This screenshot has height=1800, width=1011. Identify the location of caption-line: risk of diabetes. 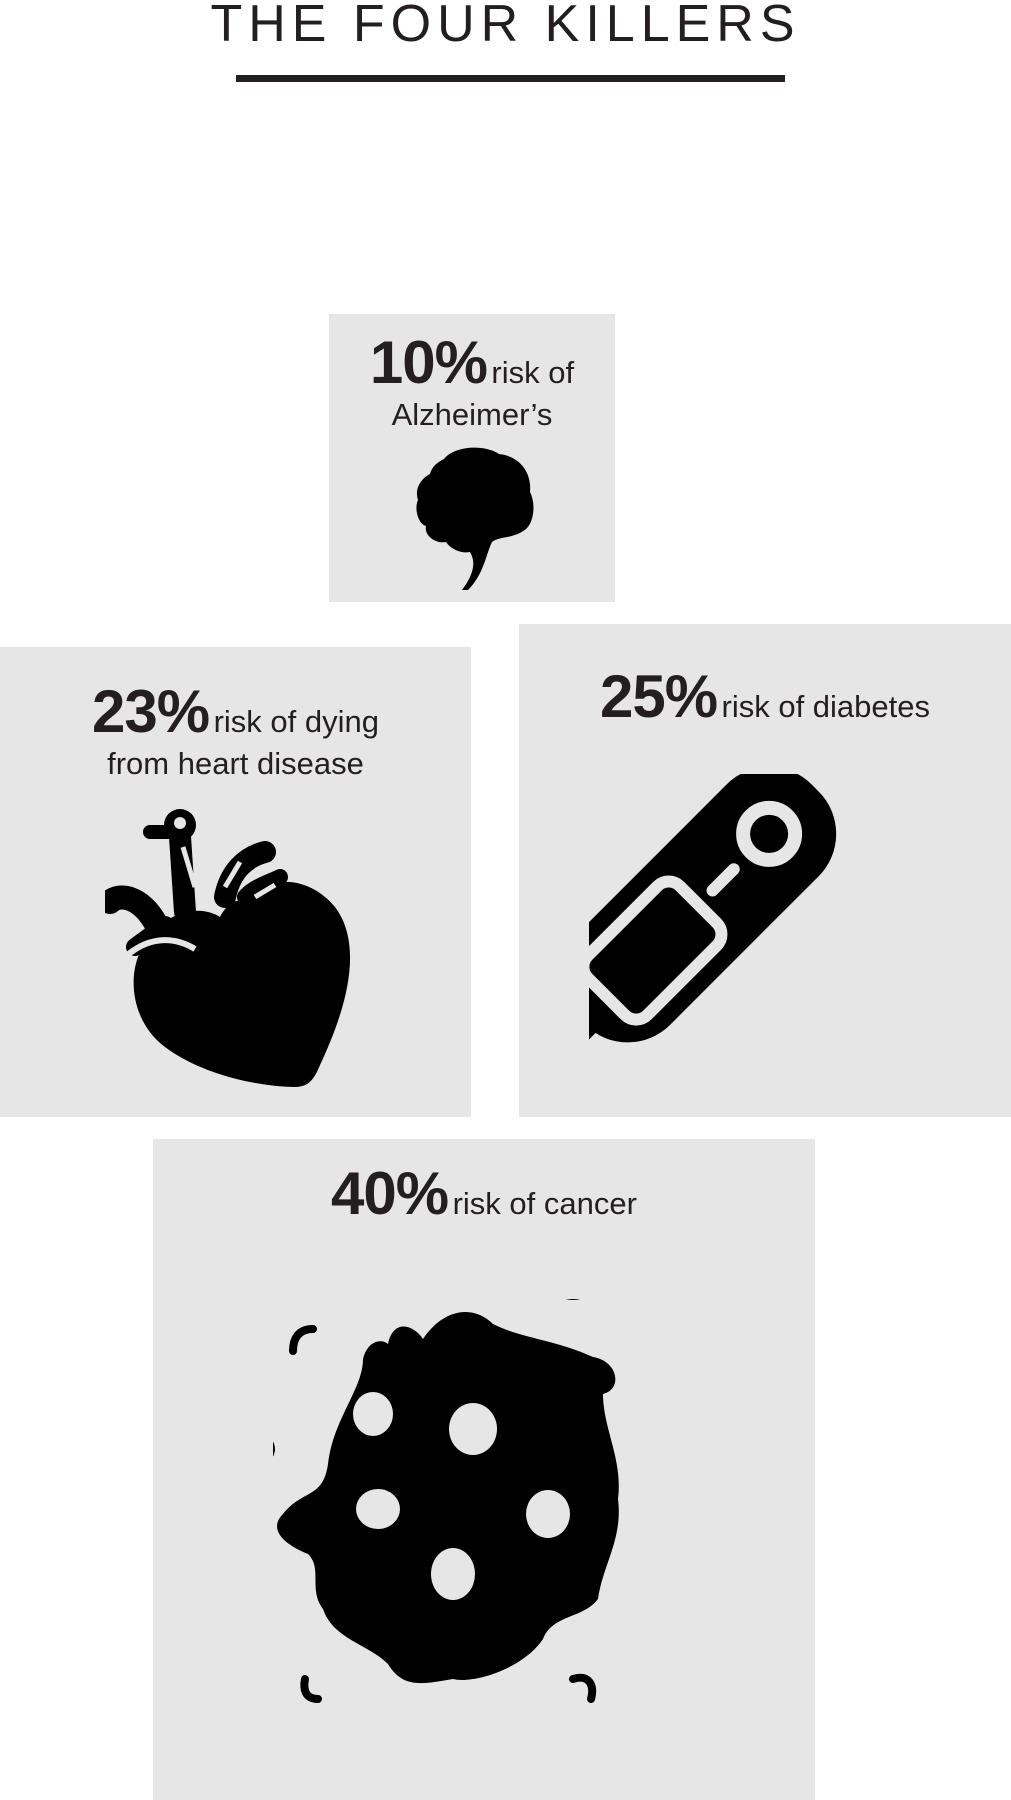
(826, 706).